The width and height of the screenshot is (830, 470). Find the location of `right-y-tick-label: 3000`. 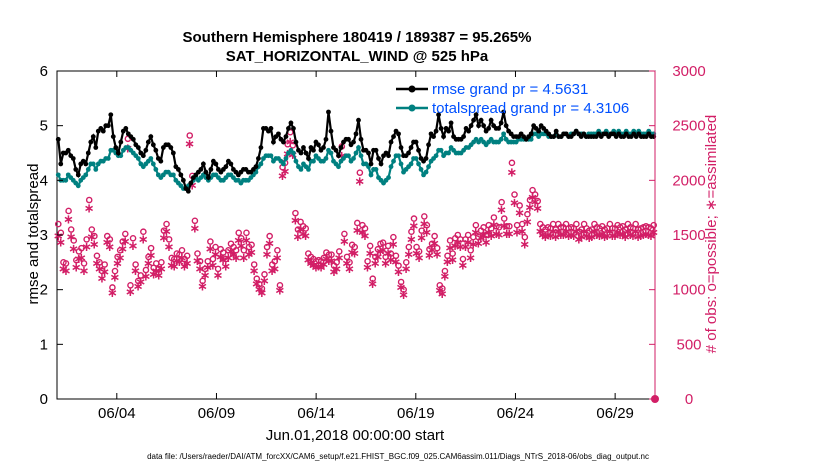

right-y-tick-label: 3000 is located at coordinates (688, 71).